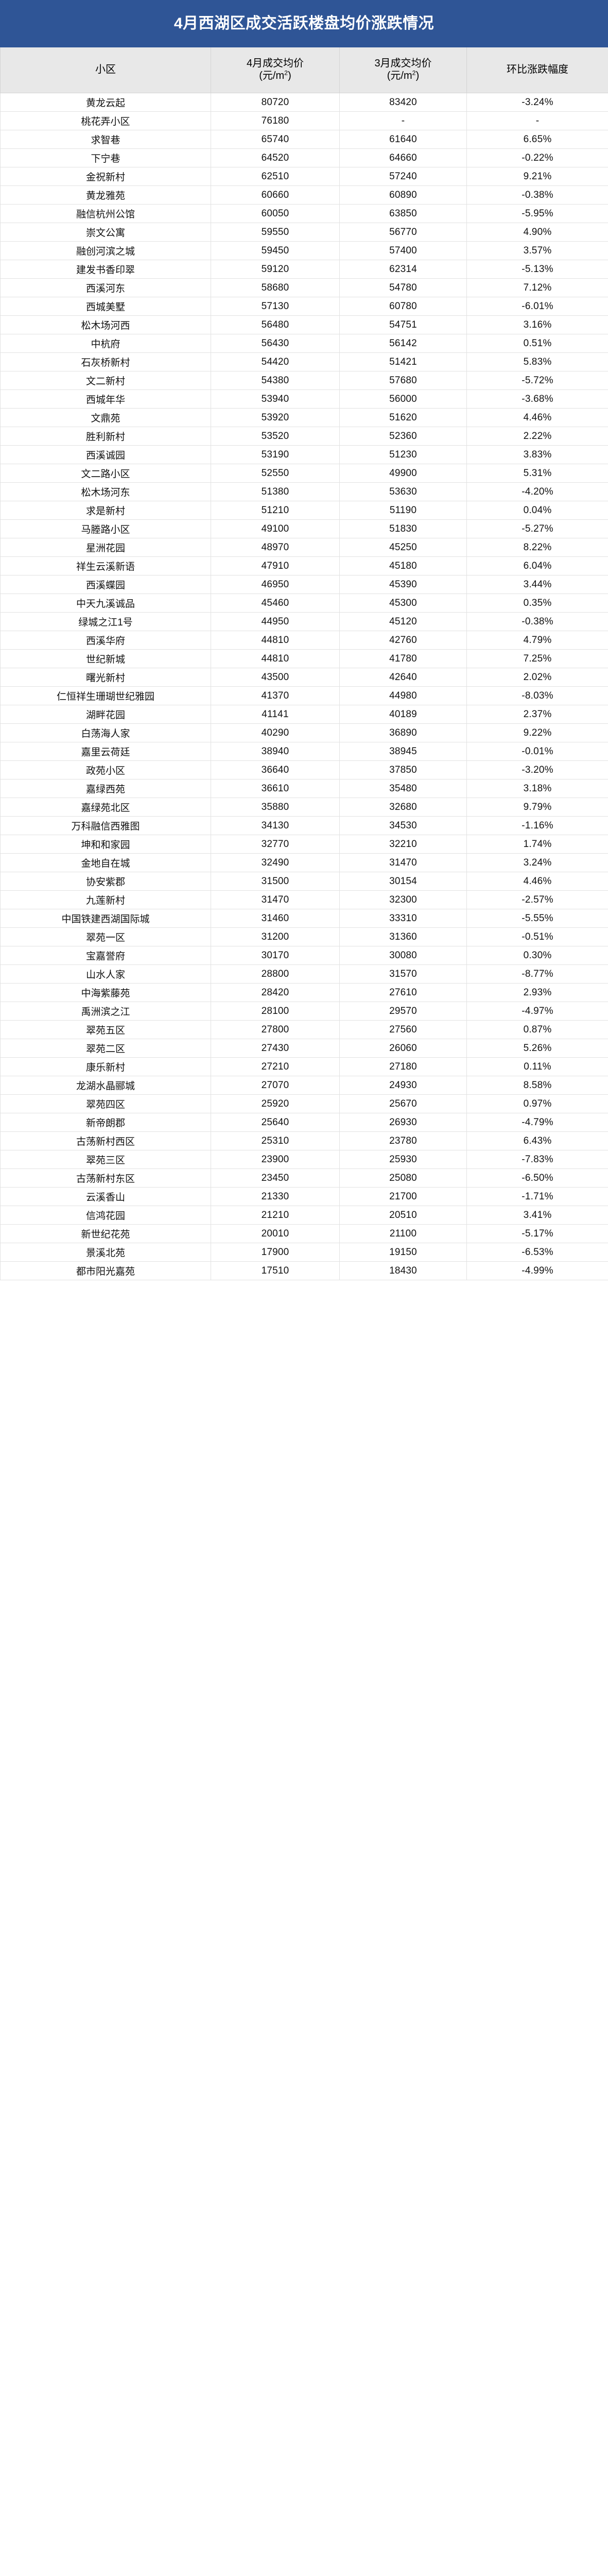 The width and height of the screenshot is (608, 2576). I want to click on cell-april-price: 28800, so click(275, 974).